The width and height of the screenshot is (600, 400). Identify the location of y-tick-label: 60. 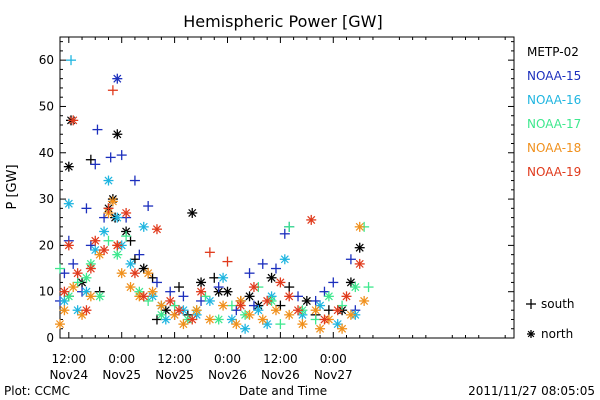
(46, 60).